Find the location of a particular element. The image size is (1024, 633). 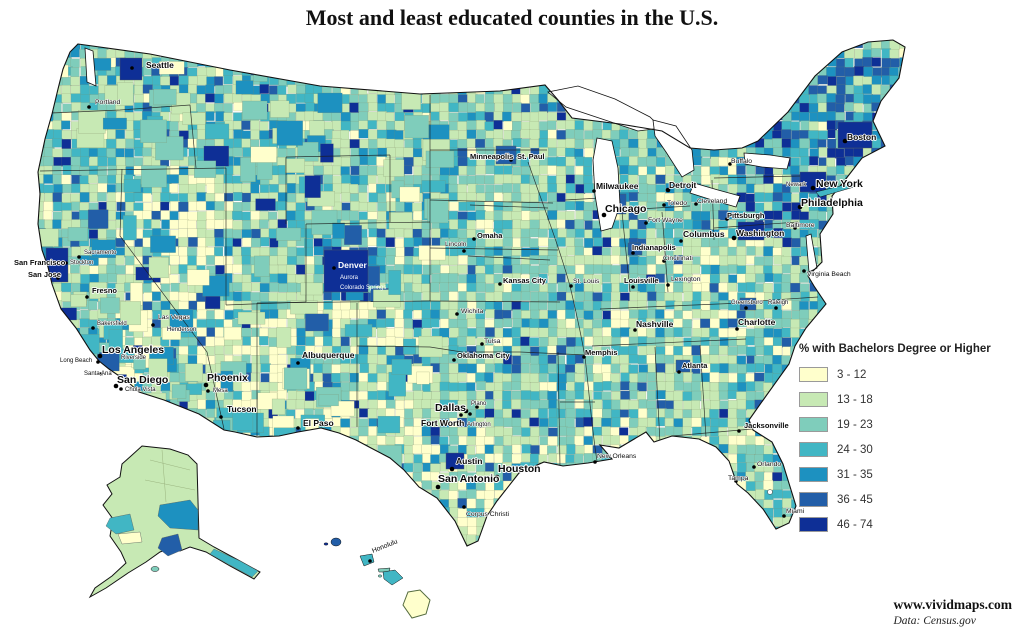

city-label: Fresno is located at coordinates (104, 290).